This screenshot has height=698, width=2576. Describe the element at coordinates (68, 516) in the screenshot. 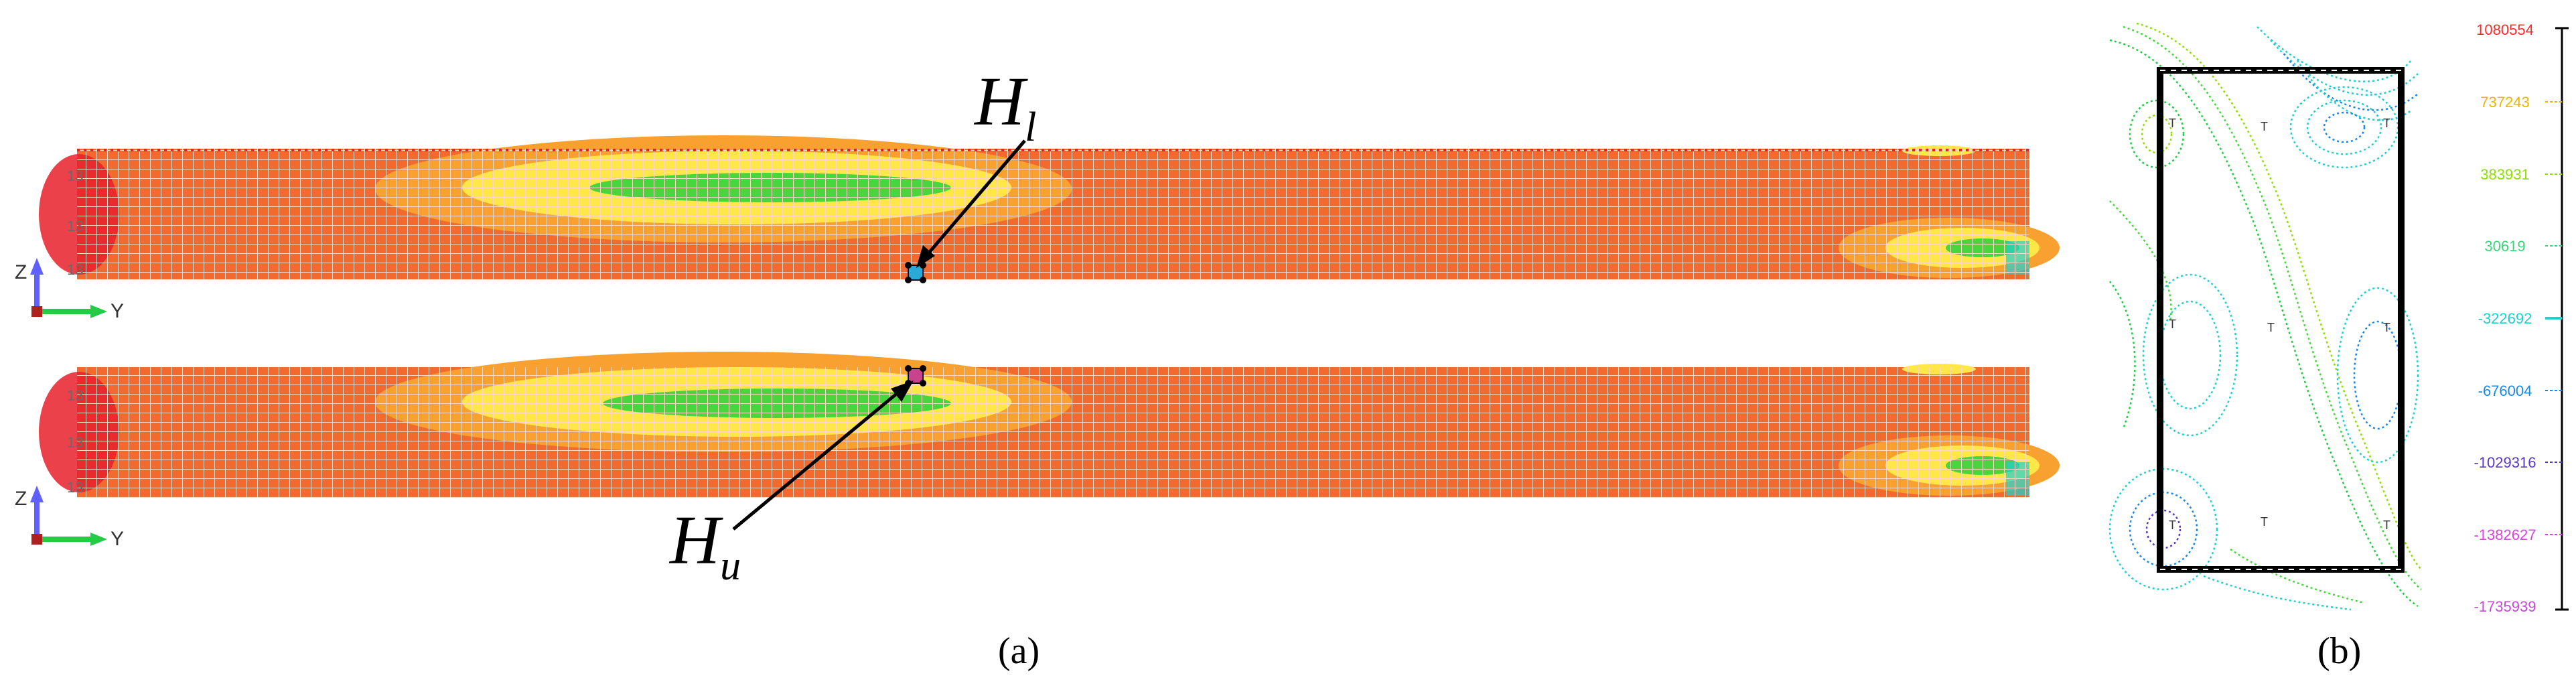

I see `axis-triad-lower` at that location.